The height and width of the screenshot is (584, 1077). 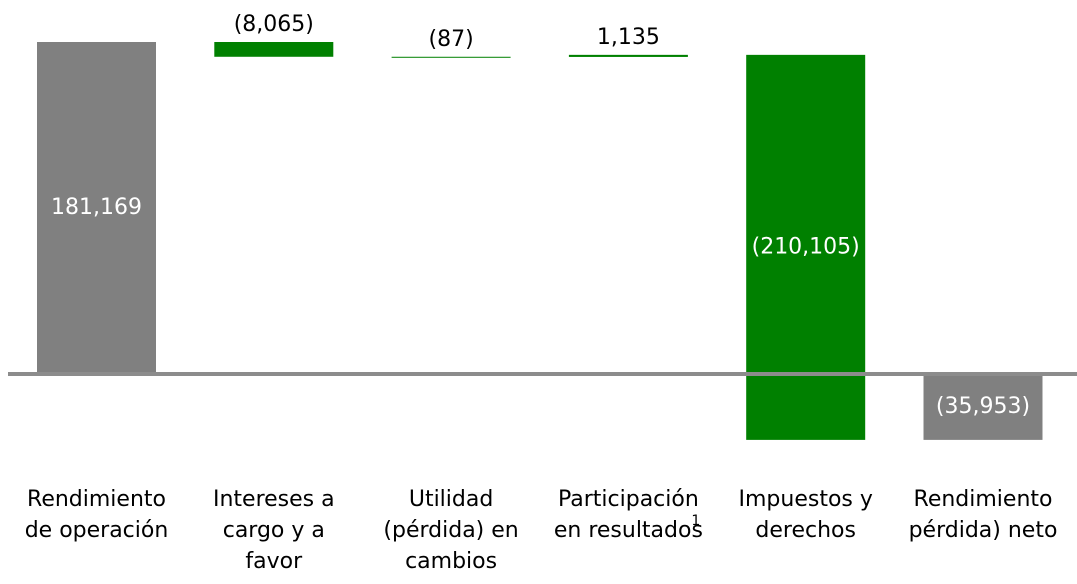 I want to click on value-label: 181,169, so click(x=96, y=207).